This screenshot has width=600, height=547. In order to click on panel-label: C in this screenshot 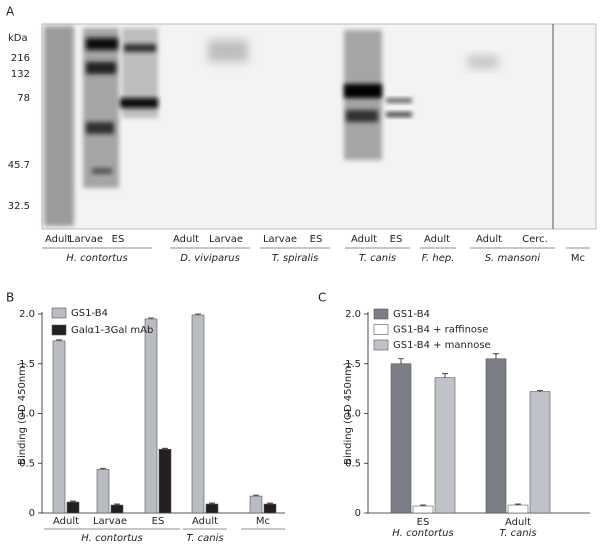, I will do `click(322, 298)`.